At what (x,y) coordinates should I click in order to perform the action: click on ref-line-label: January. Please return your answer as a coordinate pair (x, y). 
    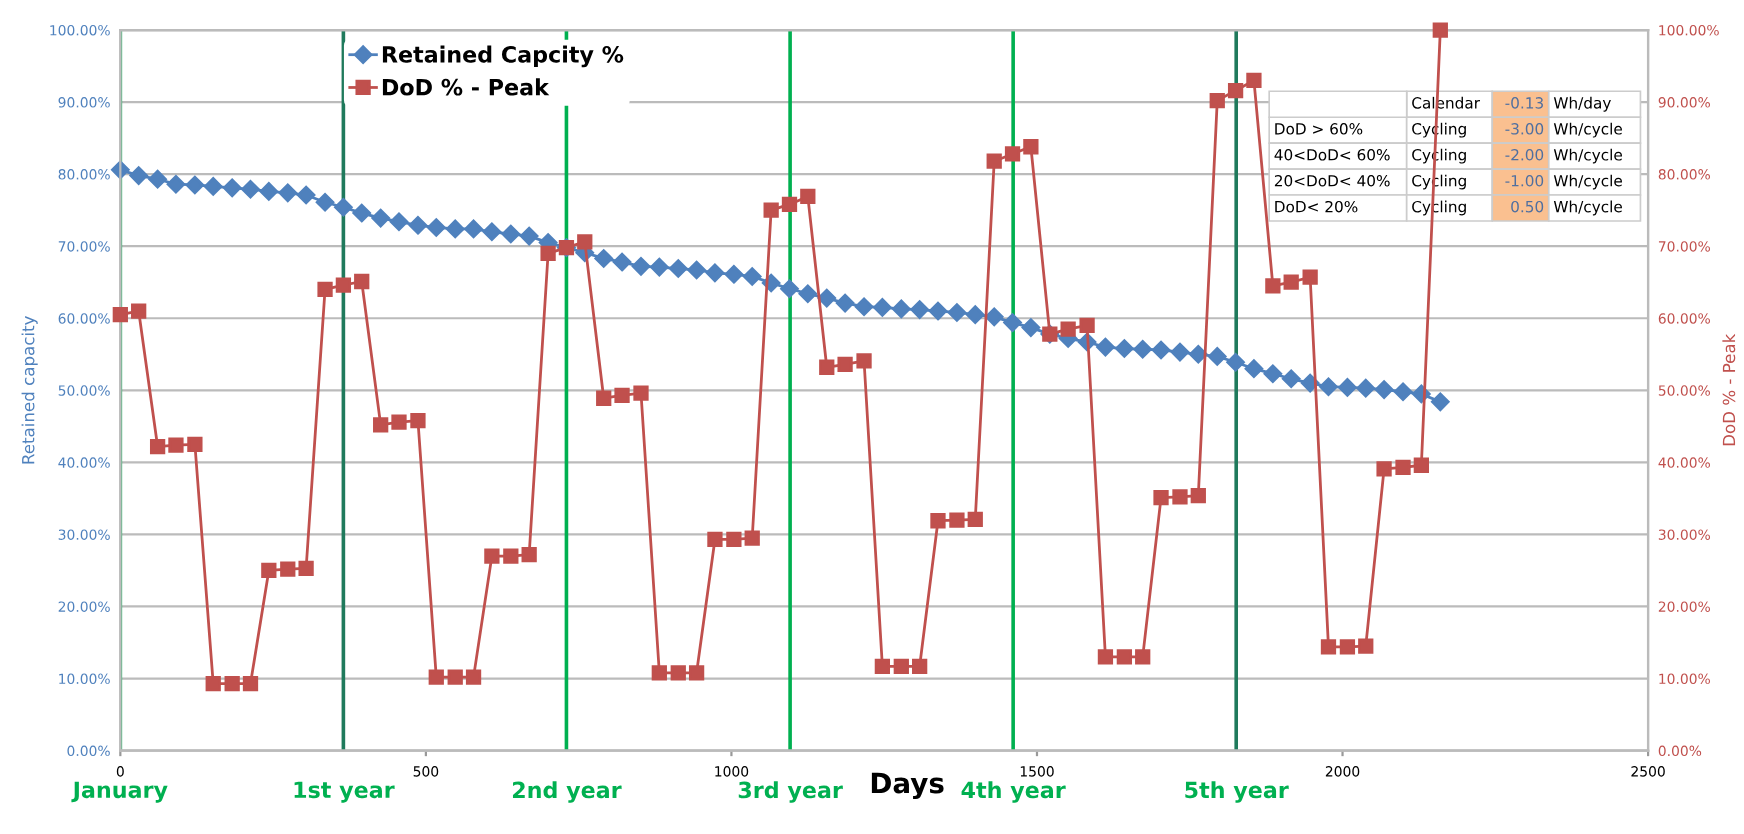
    Looking at the image, I should click on (119, 792).